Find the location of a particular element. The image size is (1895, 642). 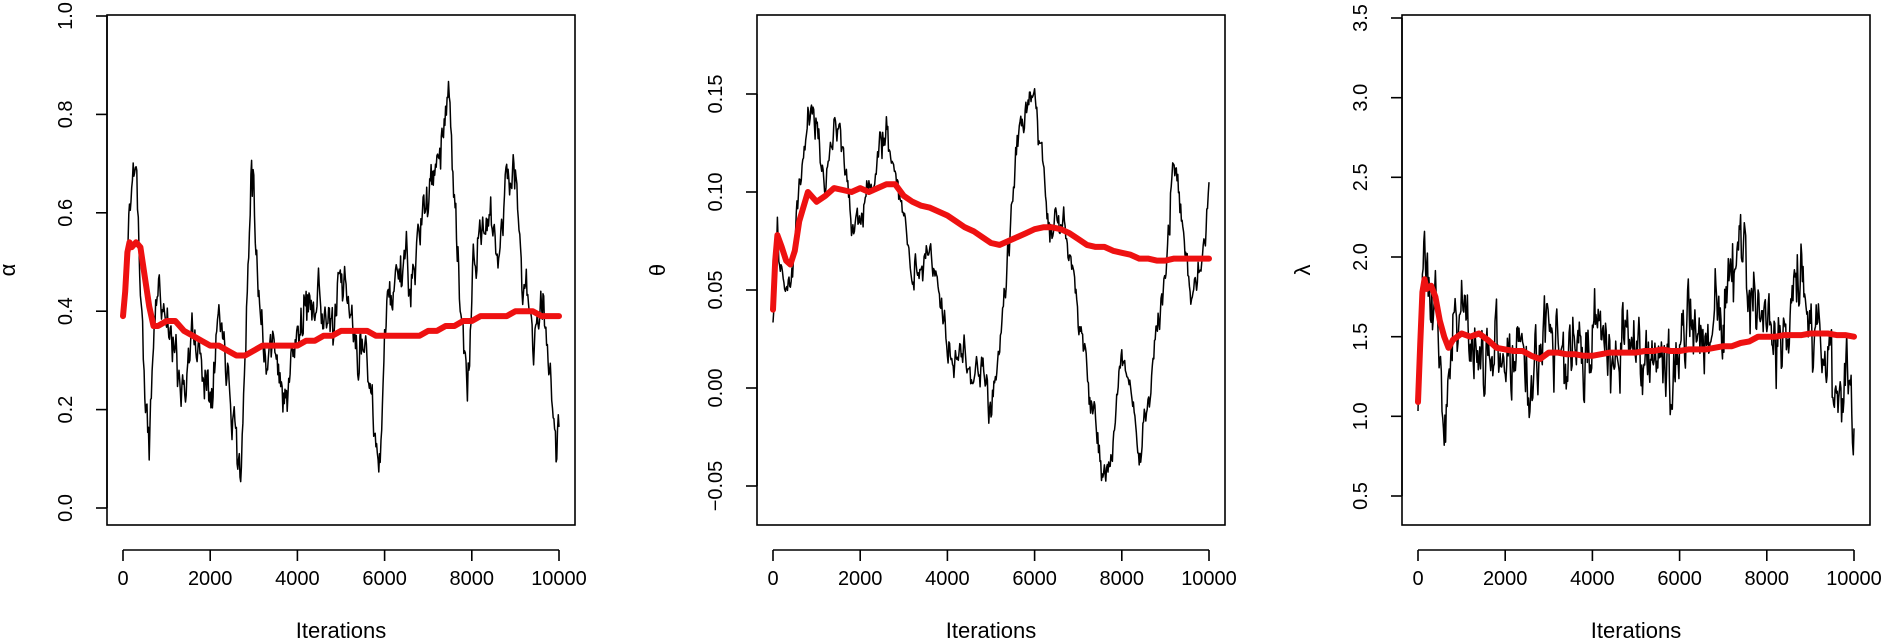

y-tick-label: 2.5 is located at coordinates (1361, 177).